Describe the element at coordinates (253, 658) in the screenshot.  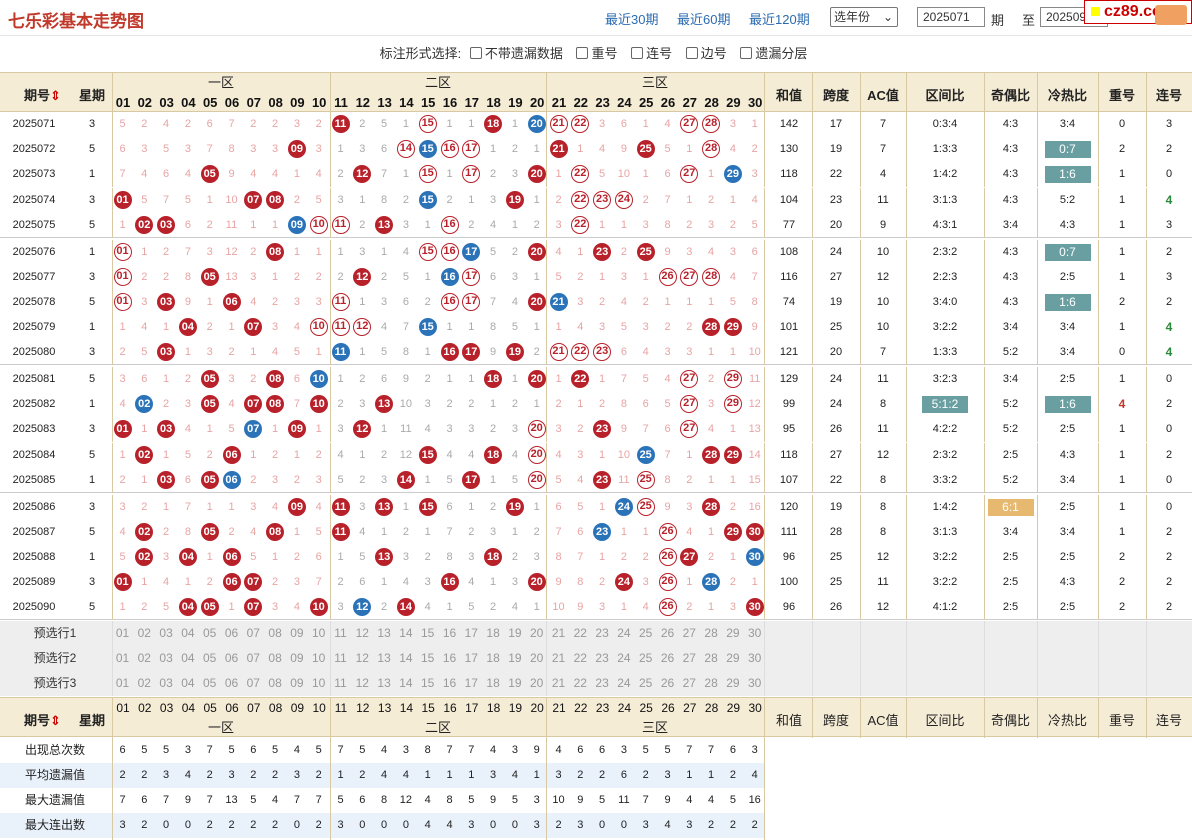
I see `preselect-number: 07` at that location.